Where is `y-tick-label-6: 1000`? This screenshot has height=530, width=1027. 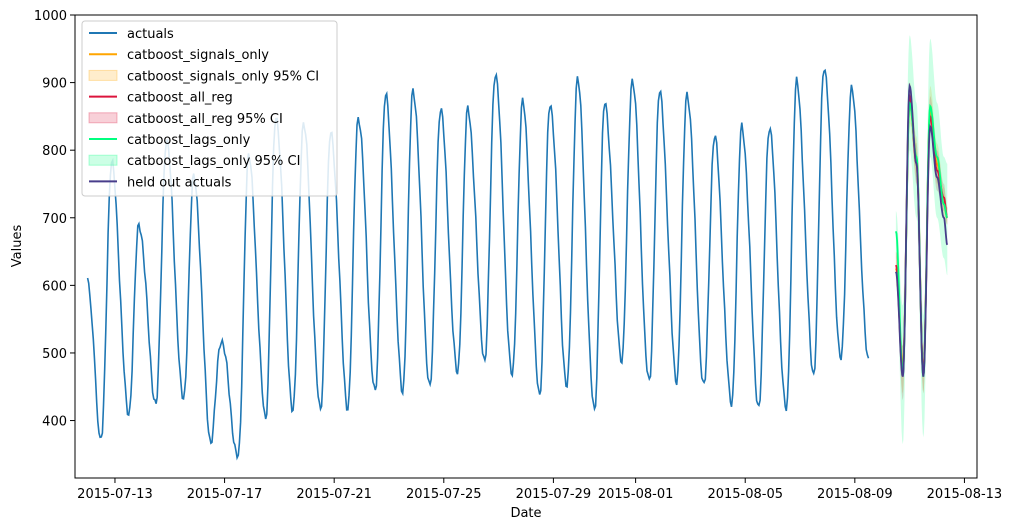
y-tick-label-6: 1000 is located at coordinates (50, 16).